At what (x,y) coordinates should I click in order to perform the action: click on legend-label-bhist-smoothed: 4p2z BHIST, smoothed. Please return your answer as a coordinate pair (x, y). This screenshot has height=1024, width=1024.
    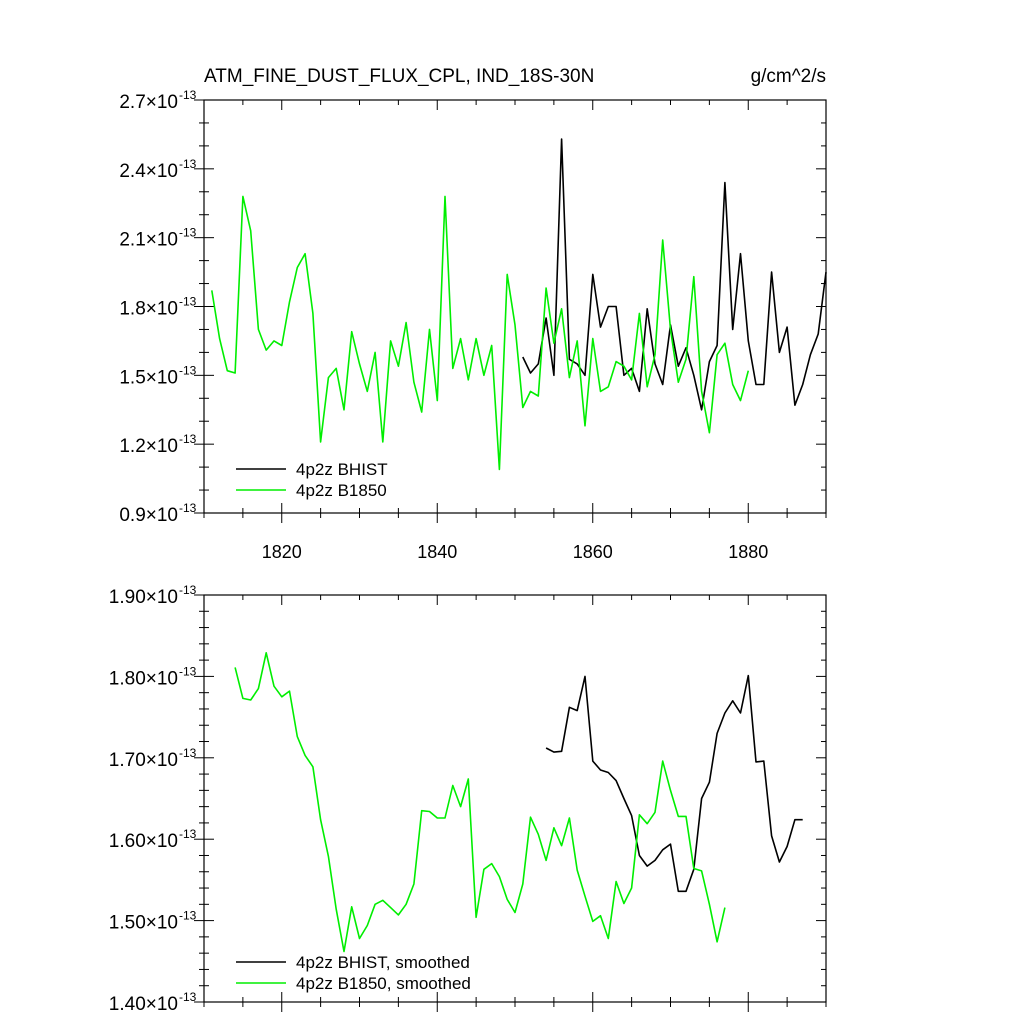
    Looking at the image, I should click on (383, 962).